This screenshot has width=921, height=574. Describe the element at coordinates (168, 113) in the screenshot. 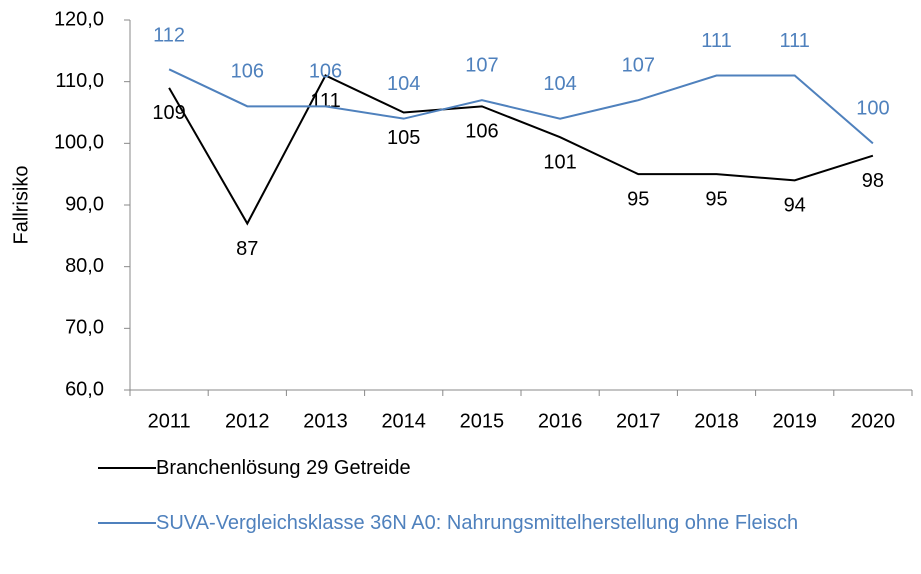

I see `data-label: 109` at that location.